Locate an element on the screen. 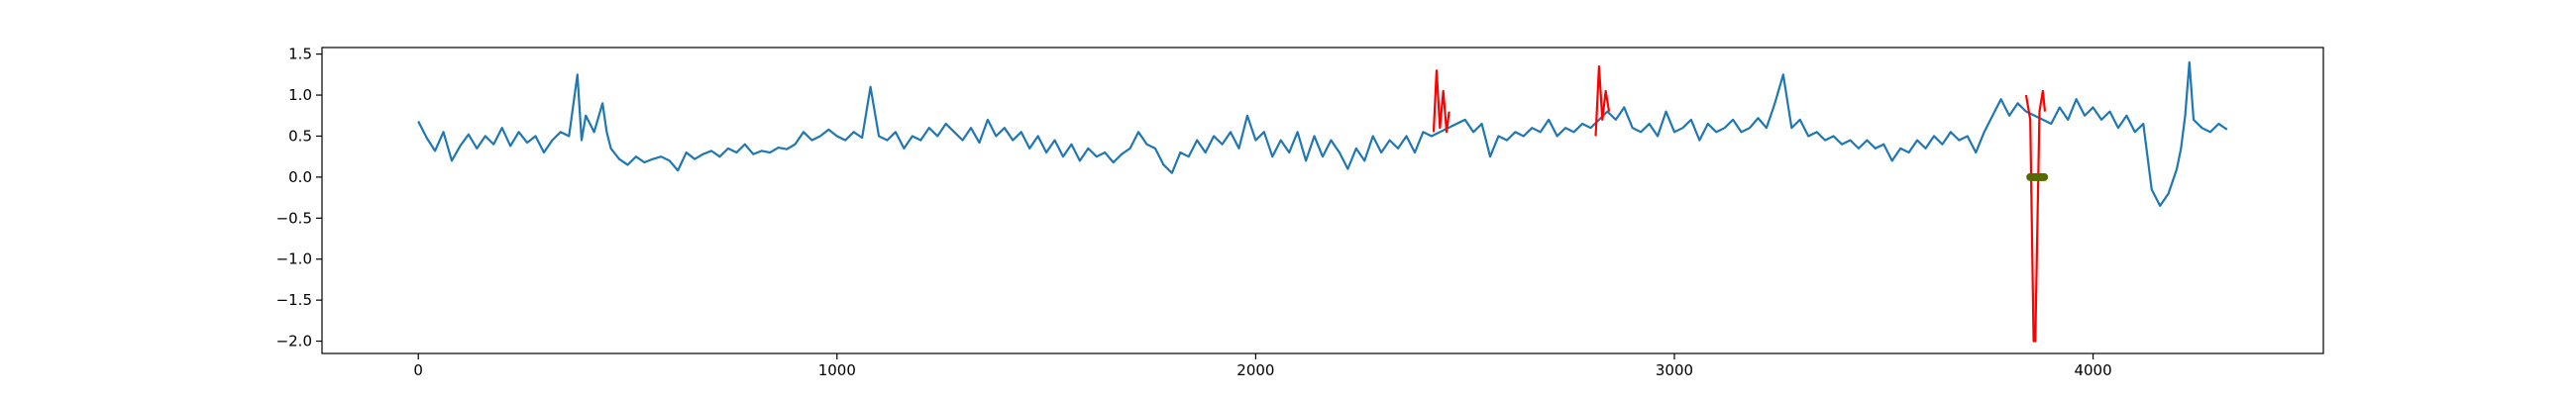 Image resolution: width=2576 pixels, height=400 pixels. y-tick-label-1: 1.0 is located at coordinates (300, 95).